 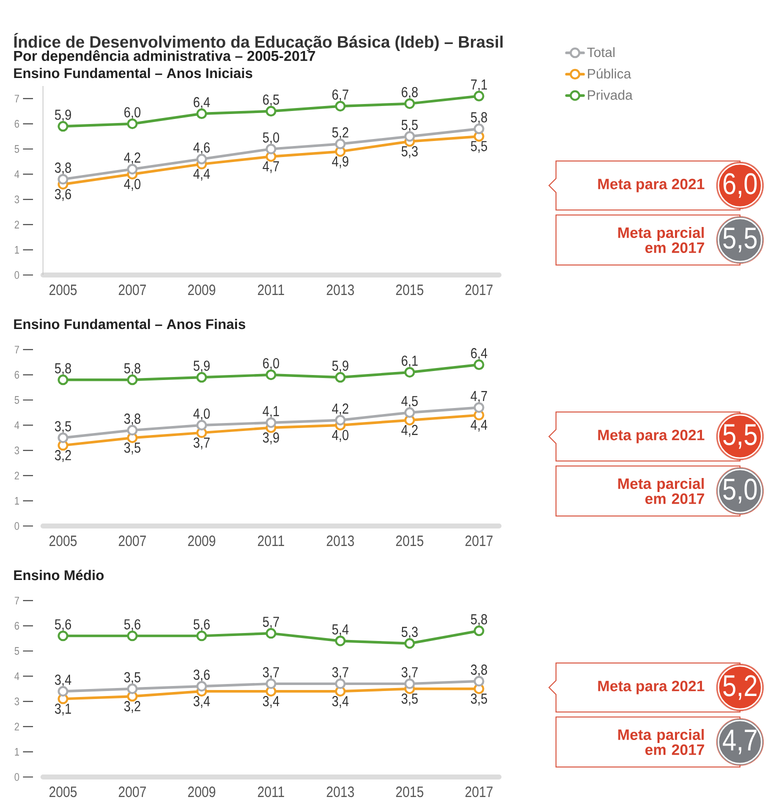 I want to click on data-label: 3,6, so click(x=63, y=194).